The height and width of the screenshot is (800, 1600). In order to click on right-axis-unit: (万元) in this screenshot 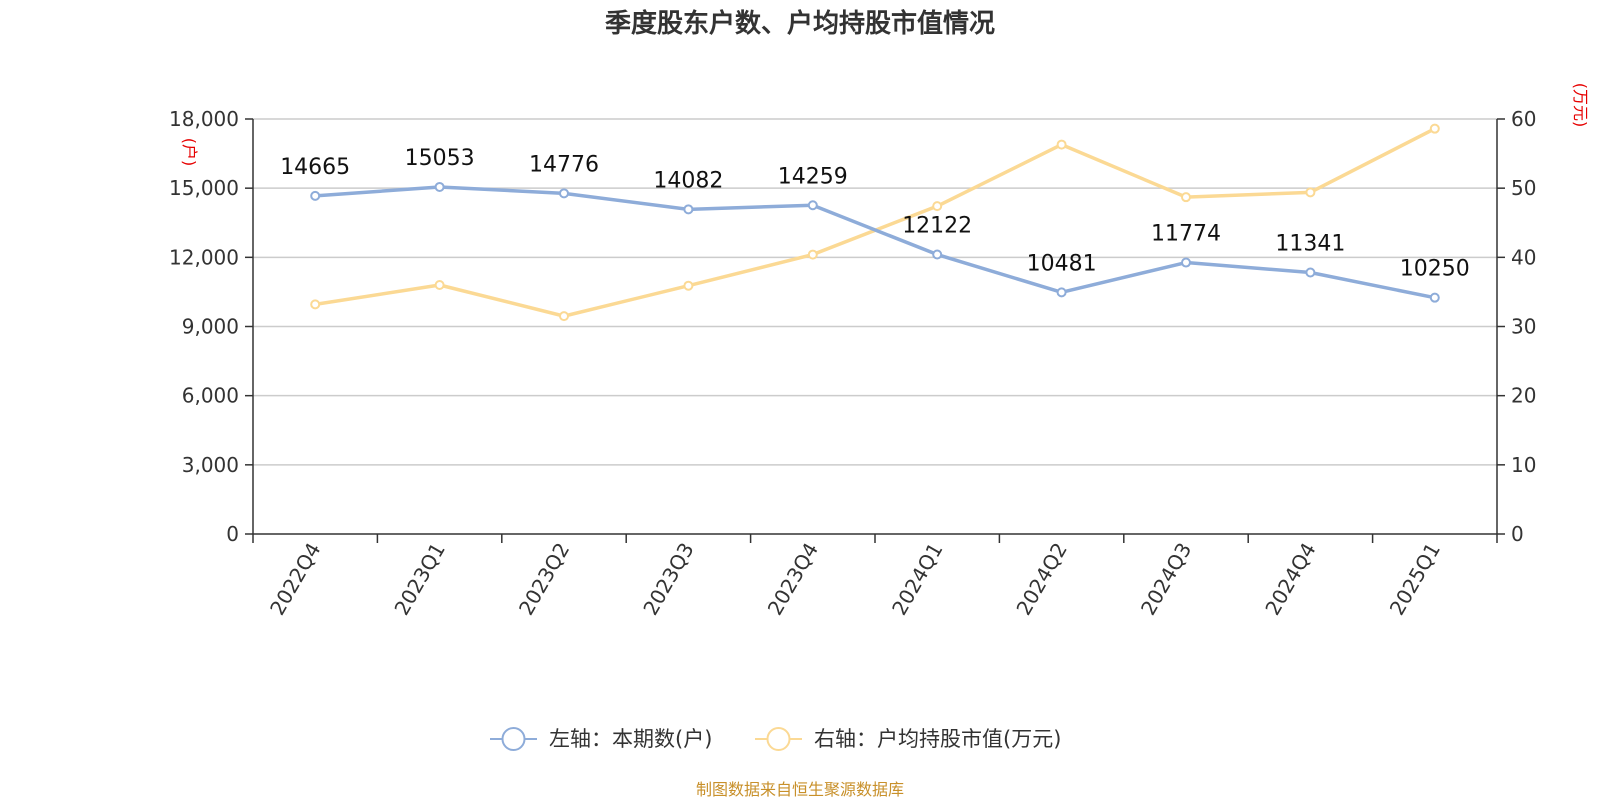, I will do `click(1580, 105)`.